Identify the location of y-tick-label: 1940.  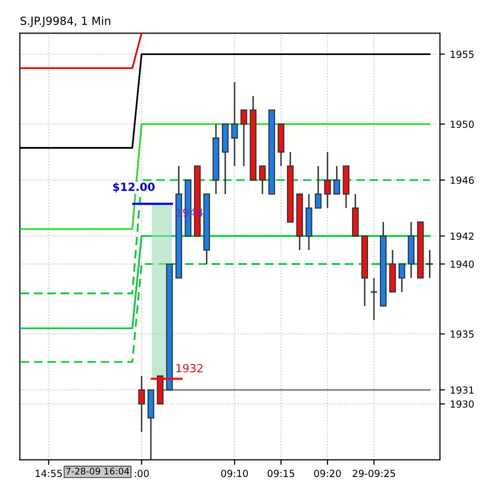
(462, 264).